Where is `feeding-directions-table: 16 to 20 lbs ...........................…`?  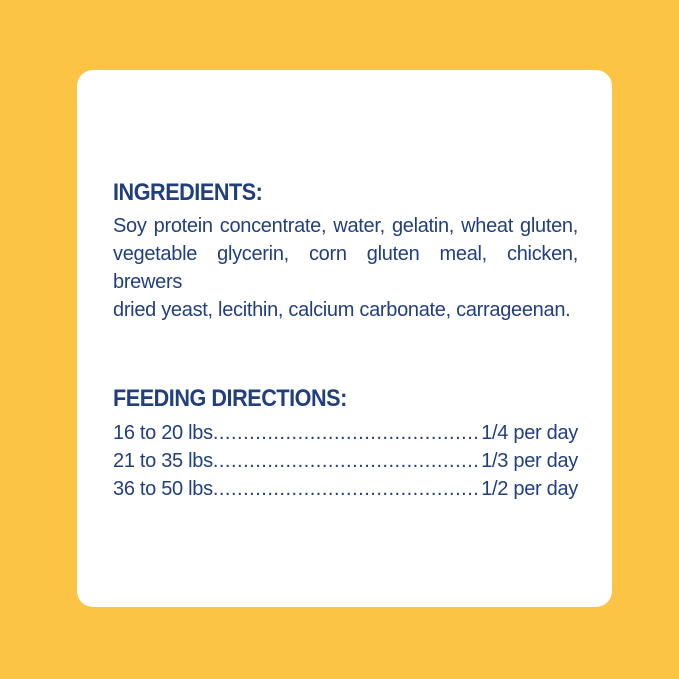 feeding-directions-table: 16 to 20 lbs ...........................… is located at coordinates (345, 461).